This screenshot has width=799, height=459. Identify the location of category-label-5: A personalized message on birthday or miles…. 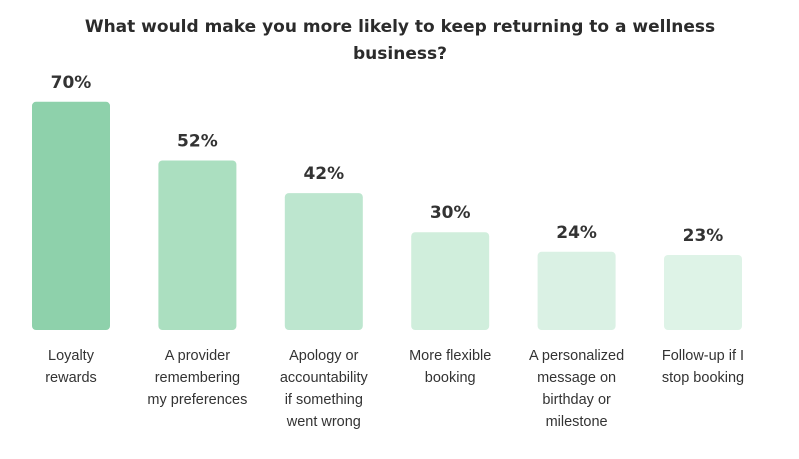
(576, 389).